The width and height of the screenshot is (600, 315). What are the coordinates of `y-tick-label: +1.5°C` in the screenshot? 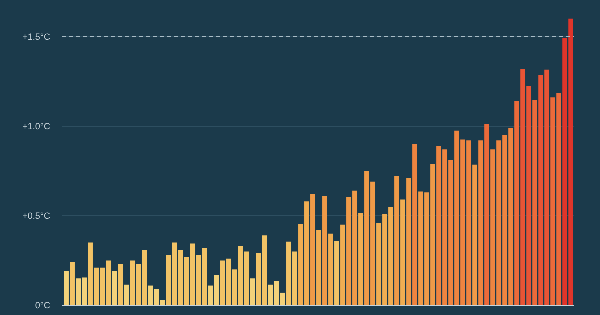 It's located at (36, 37).